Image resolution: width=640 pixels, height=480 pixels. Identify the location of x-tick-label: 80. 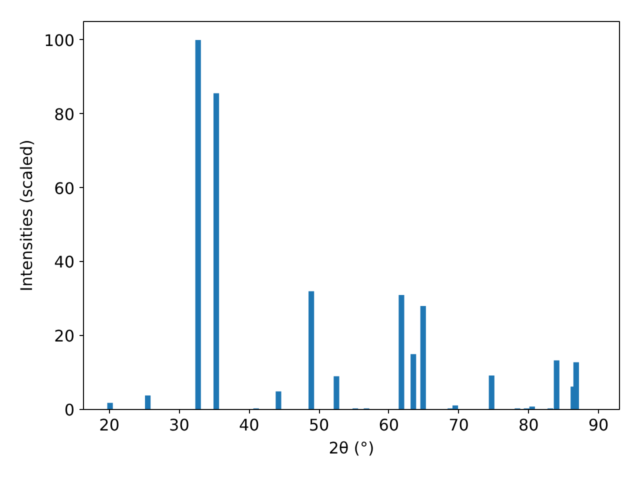
(528, 425).